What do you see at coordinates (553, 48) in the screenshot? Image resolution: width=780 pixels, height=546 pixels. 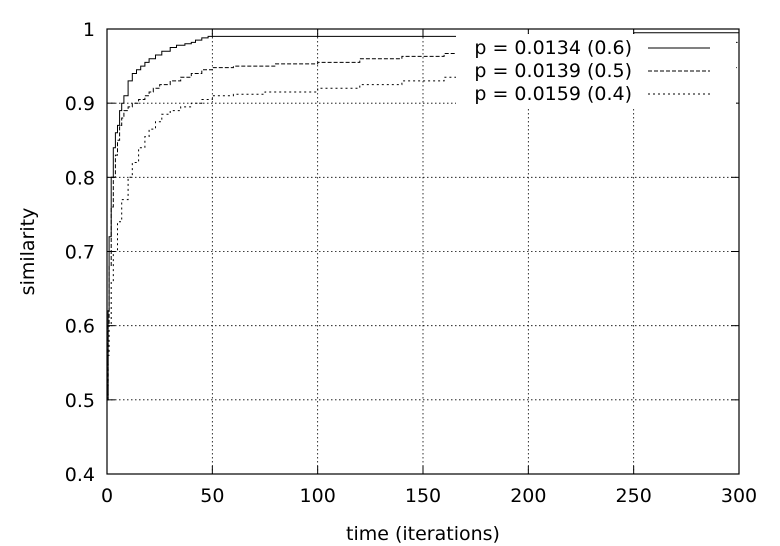 I see `legend-label: p = 0.0134 (0.6)` at bounding box center [553, 48].